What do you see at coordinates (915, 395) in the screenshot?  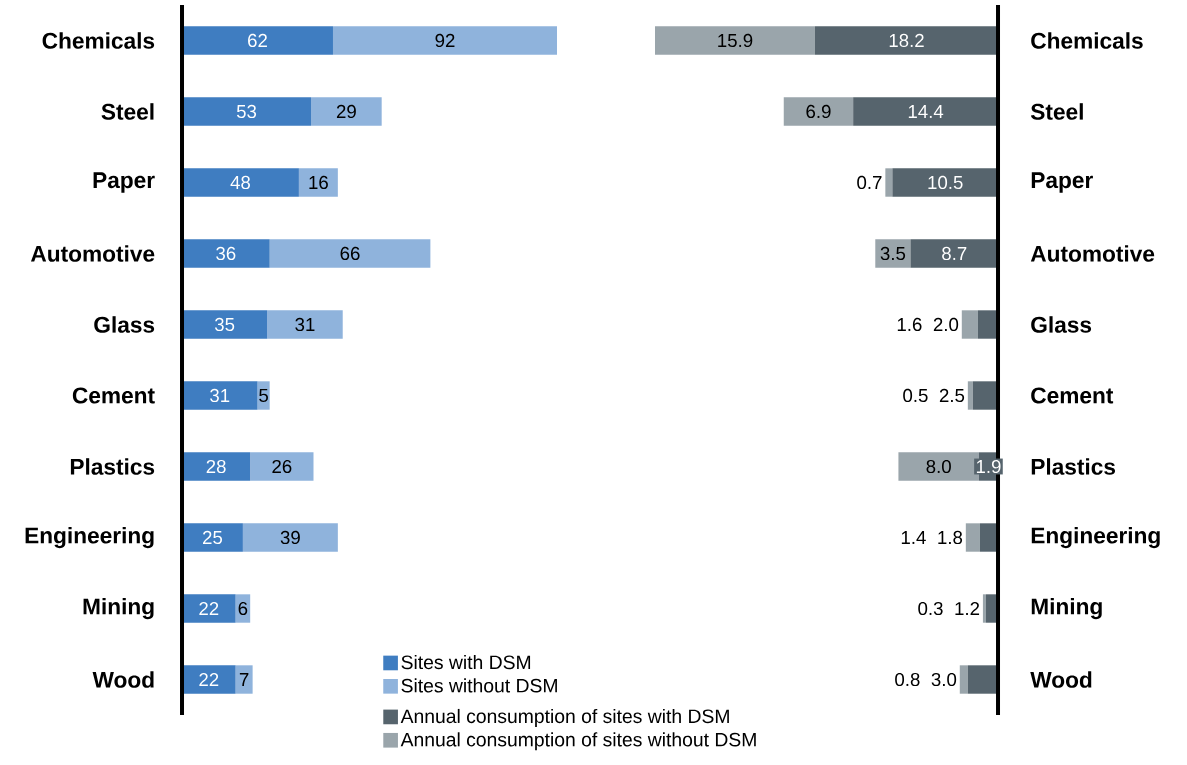 I see `data-label: 0.5` at bounding box center [915, 395].